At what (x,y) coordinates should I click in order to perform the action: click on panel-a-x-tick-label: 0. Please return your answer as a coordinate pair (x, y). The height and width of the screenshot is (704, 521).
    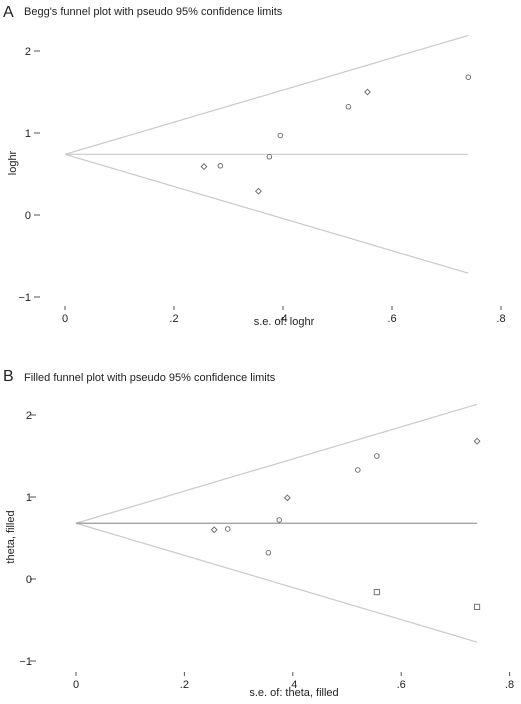
    Looking at the image, I should click on (65, 319).